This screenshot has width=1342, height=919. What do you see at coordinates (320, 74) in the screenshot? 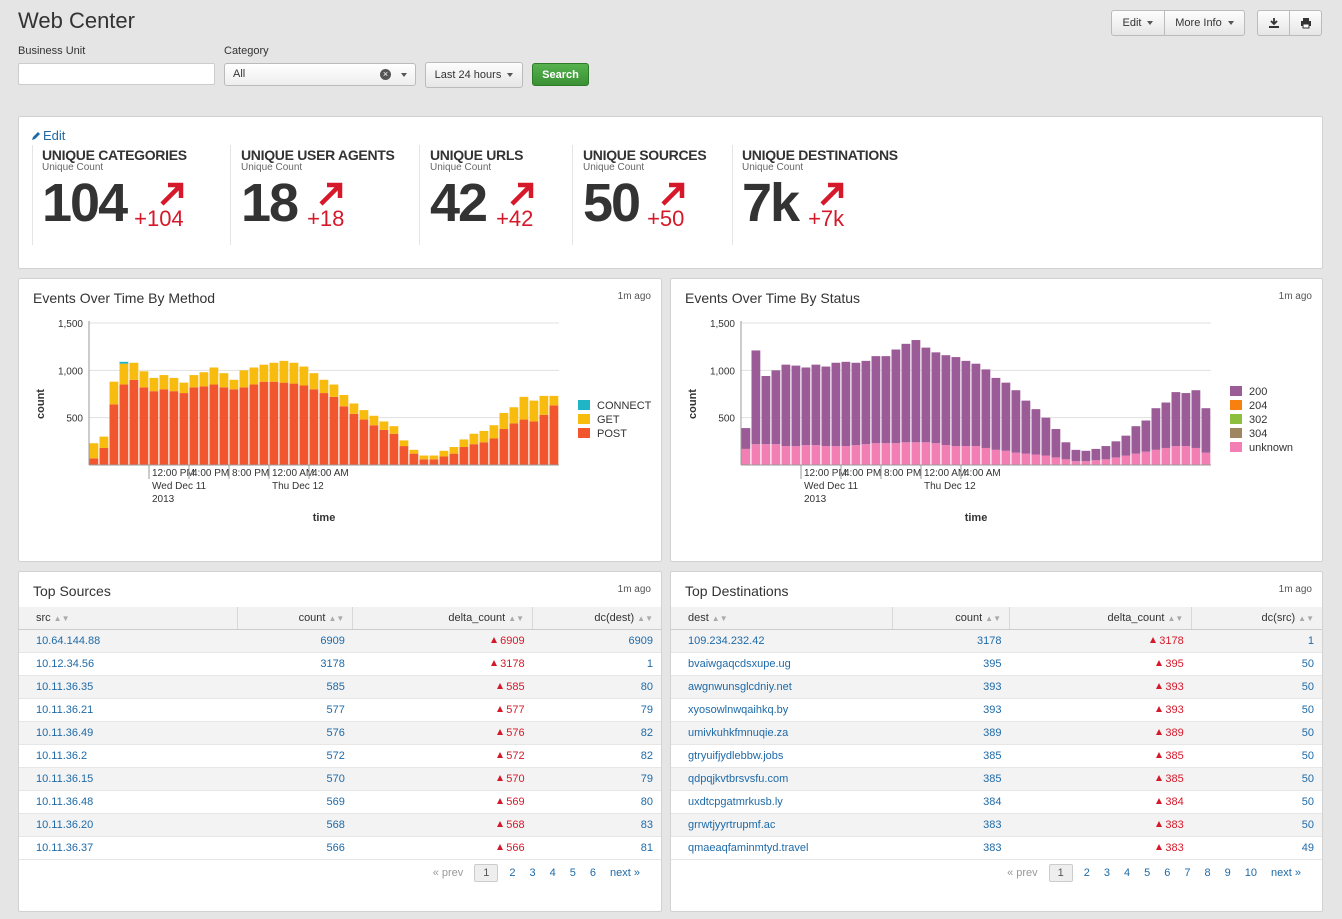
I see `category-select: All ×` at bounding box center [320, 74].